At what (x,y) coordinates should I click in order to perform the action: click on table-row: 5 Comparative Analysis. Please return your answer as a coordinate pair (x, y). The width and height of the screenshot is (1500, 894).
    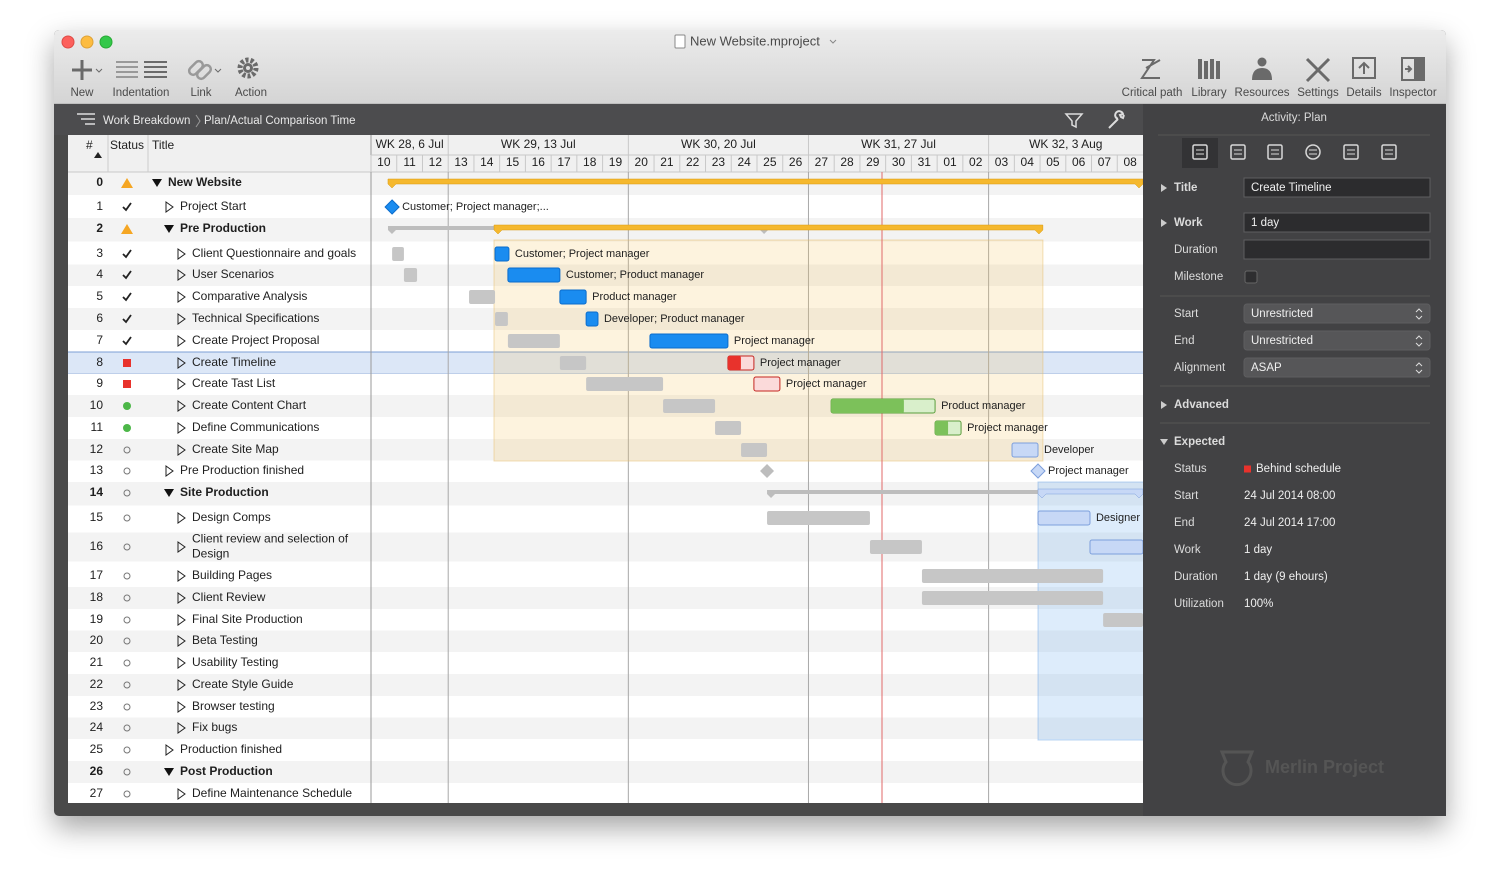
    Looking at the image, I should click on (201, 296).